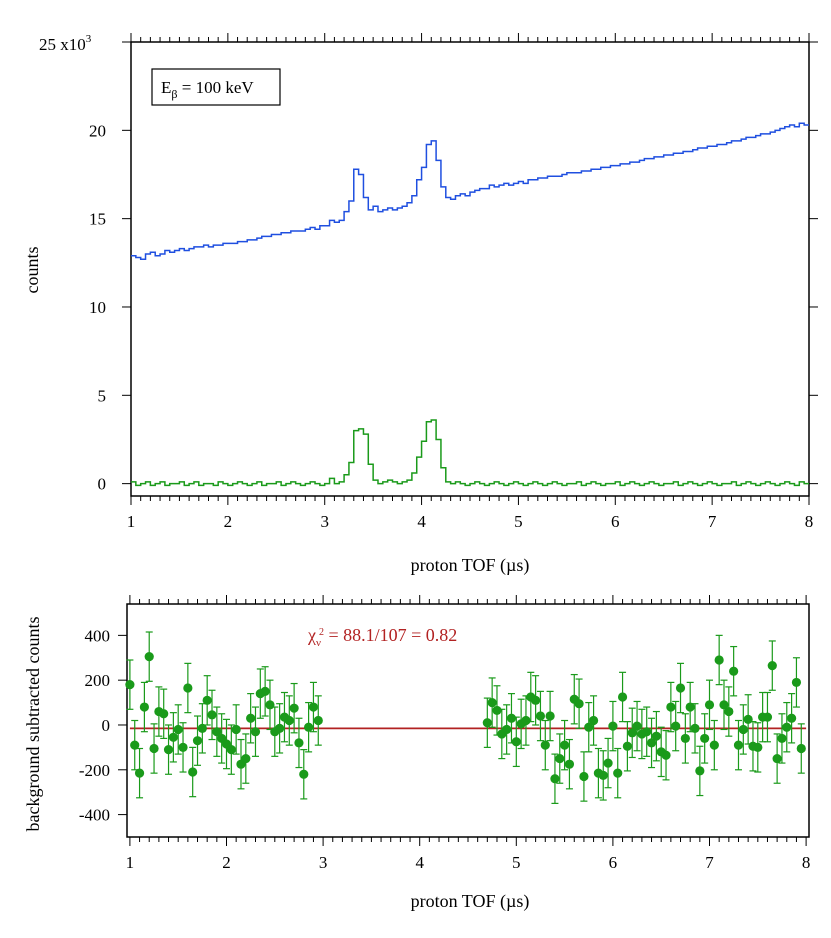 The height and width of the screenshot is (938, 831). I want to click on chi-square-annotation: χν2 = 88.1/107 = 0.82, so click(382, 637).